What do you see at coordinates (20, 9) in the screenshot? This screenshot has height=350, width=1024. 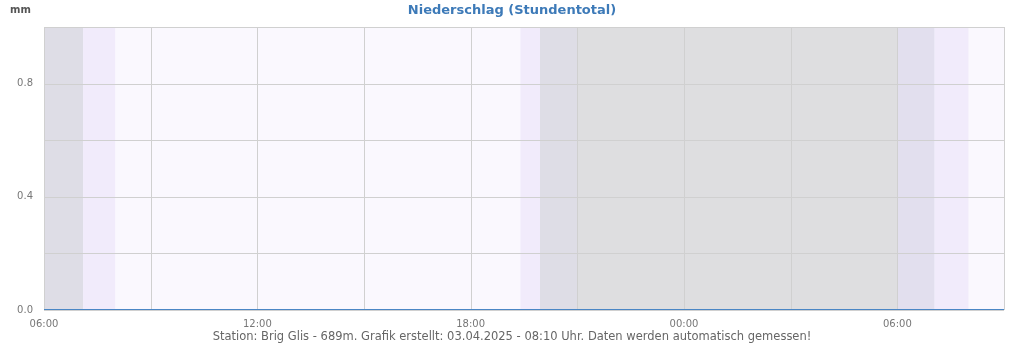 I see `y-axis-title: mm` at bounding box center [20, 9].